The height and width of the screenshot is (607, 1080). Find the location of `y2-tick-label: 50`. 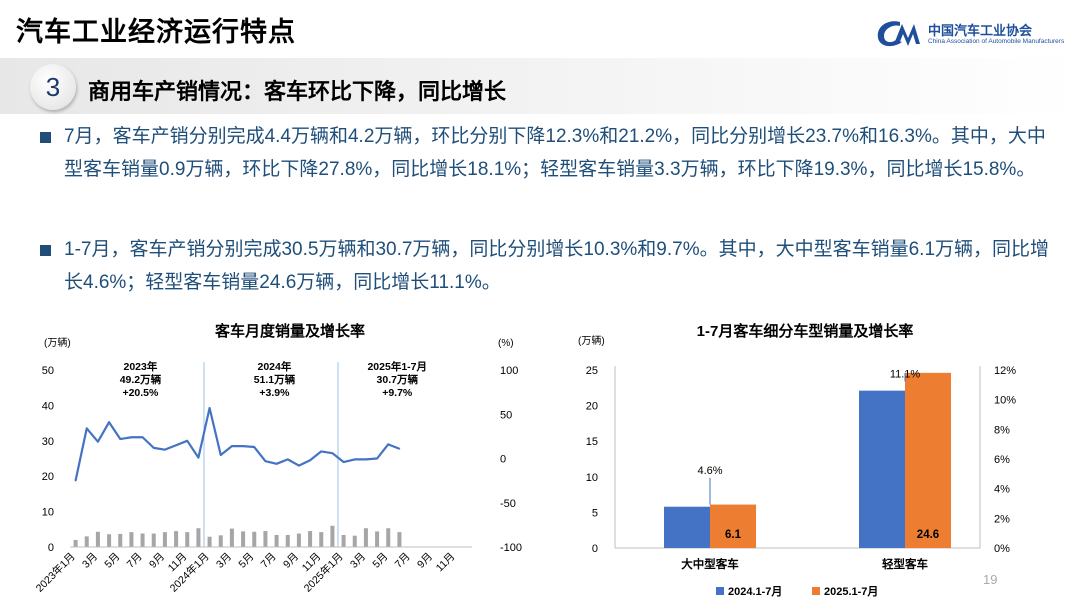

y2-tick-label: 50 is located at coordinates (506, 415).